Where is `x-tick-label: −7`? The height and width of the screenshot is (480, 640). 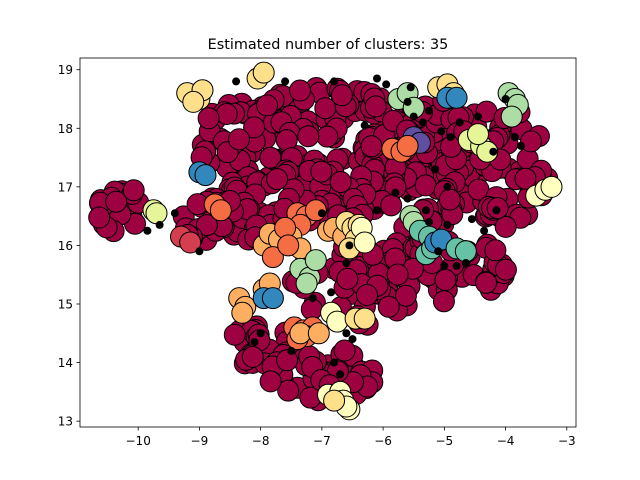
x-tick-label: −7 is located at coordinates (322, 441).